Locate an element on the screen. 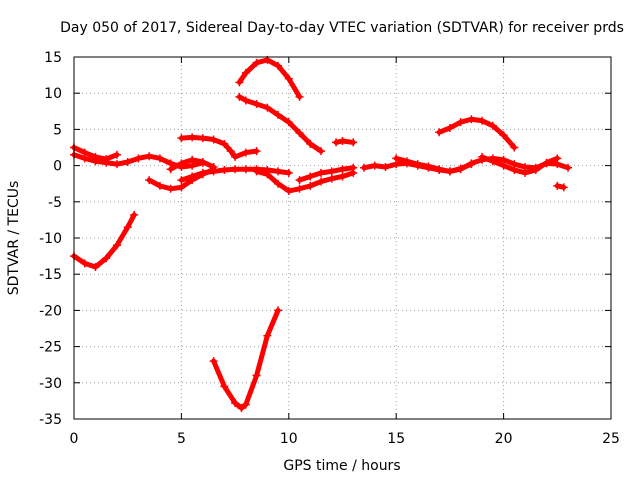 Image resolution: width=640 pixels, height=480 pixels. x-tick-label: 15 is located at coordinates (396, 439).